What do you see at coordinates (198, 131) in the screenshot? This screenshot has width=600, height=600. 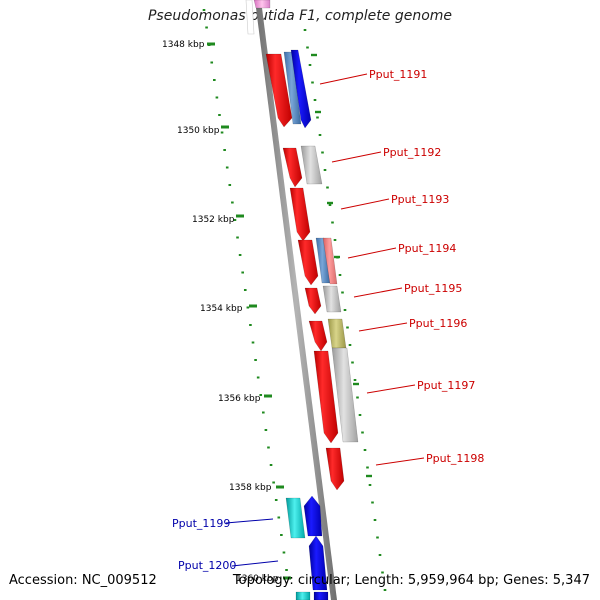 I see `scale-tick-label: 1350 kbp` at bounding box center [198, 131].